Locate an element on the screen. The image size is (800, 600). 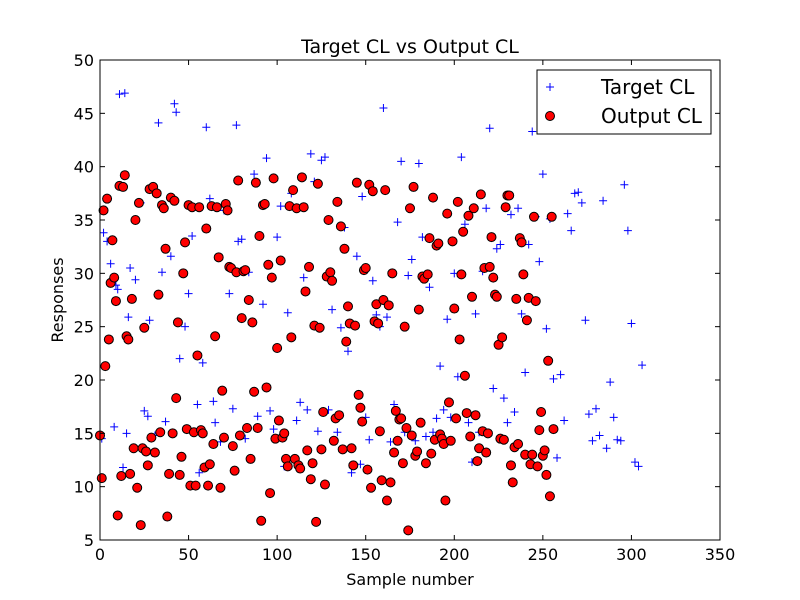
y-tick-label: 45 is located at coordinates (84, 113).